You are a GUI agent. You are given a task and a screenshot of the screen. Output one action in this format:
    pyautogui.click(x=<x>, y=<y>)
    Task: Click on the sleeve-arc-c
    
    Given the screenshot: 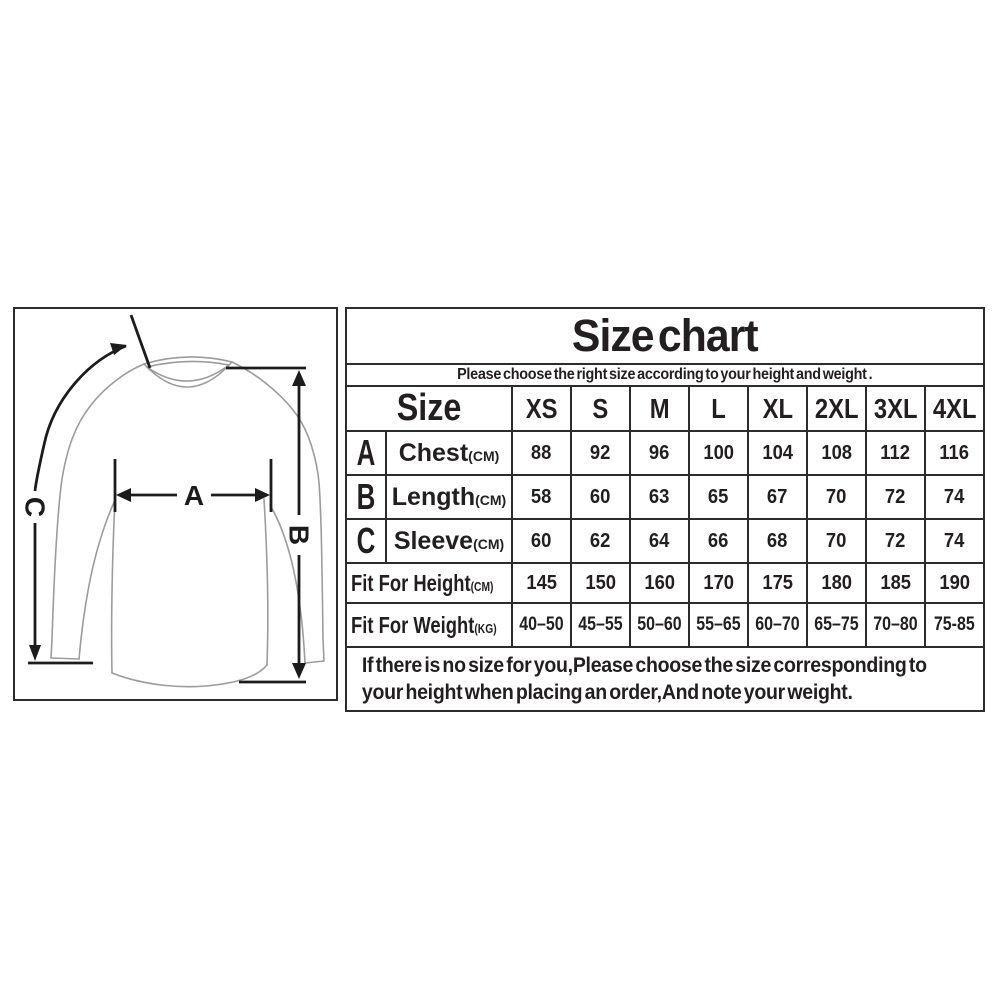 What is the action you would take?
    pyautogui.click(x=80, y=418)
    